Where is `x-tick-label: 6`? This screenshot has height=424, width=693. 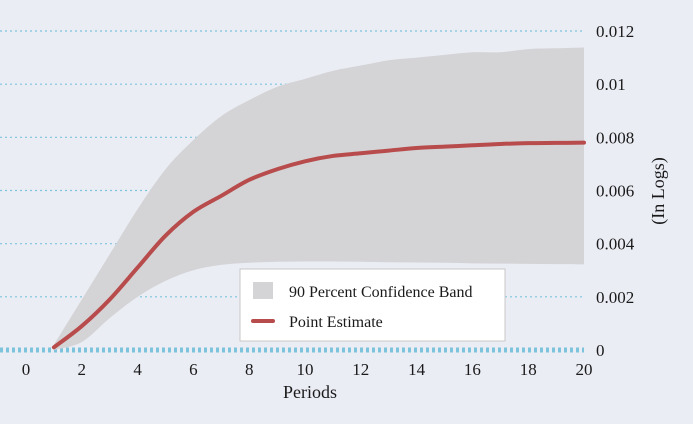 x-tick-label: 6 is located at coordinates (193, 369).